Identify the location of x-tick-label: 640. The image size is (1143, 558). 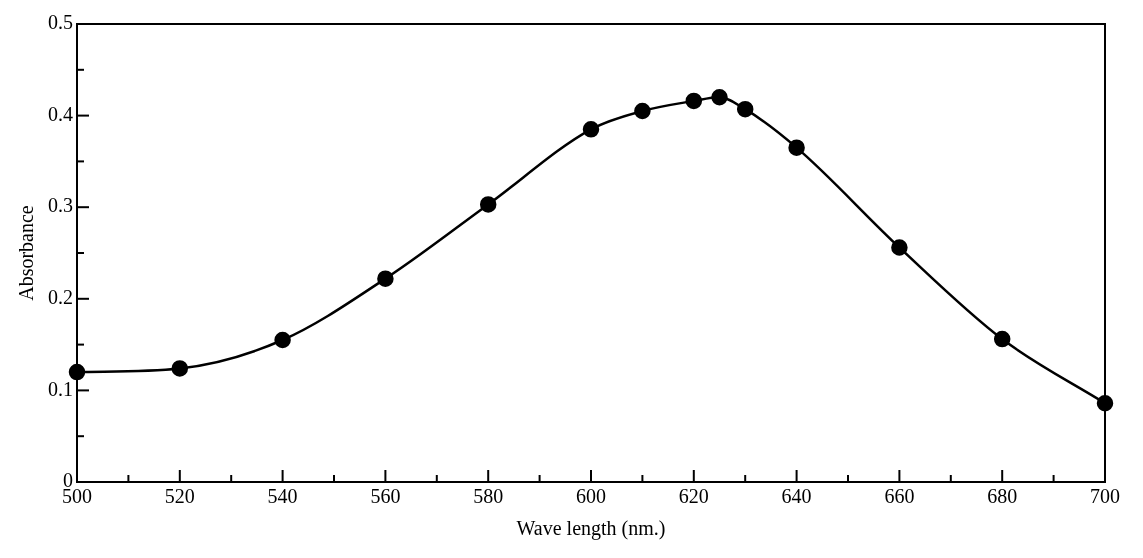
(796, 496).